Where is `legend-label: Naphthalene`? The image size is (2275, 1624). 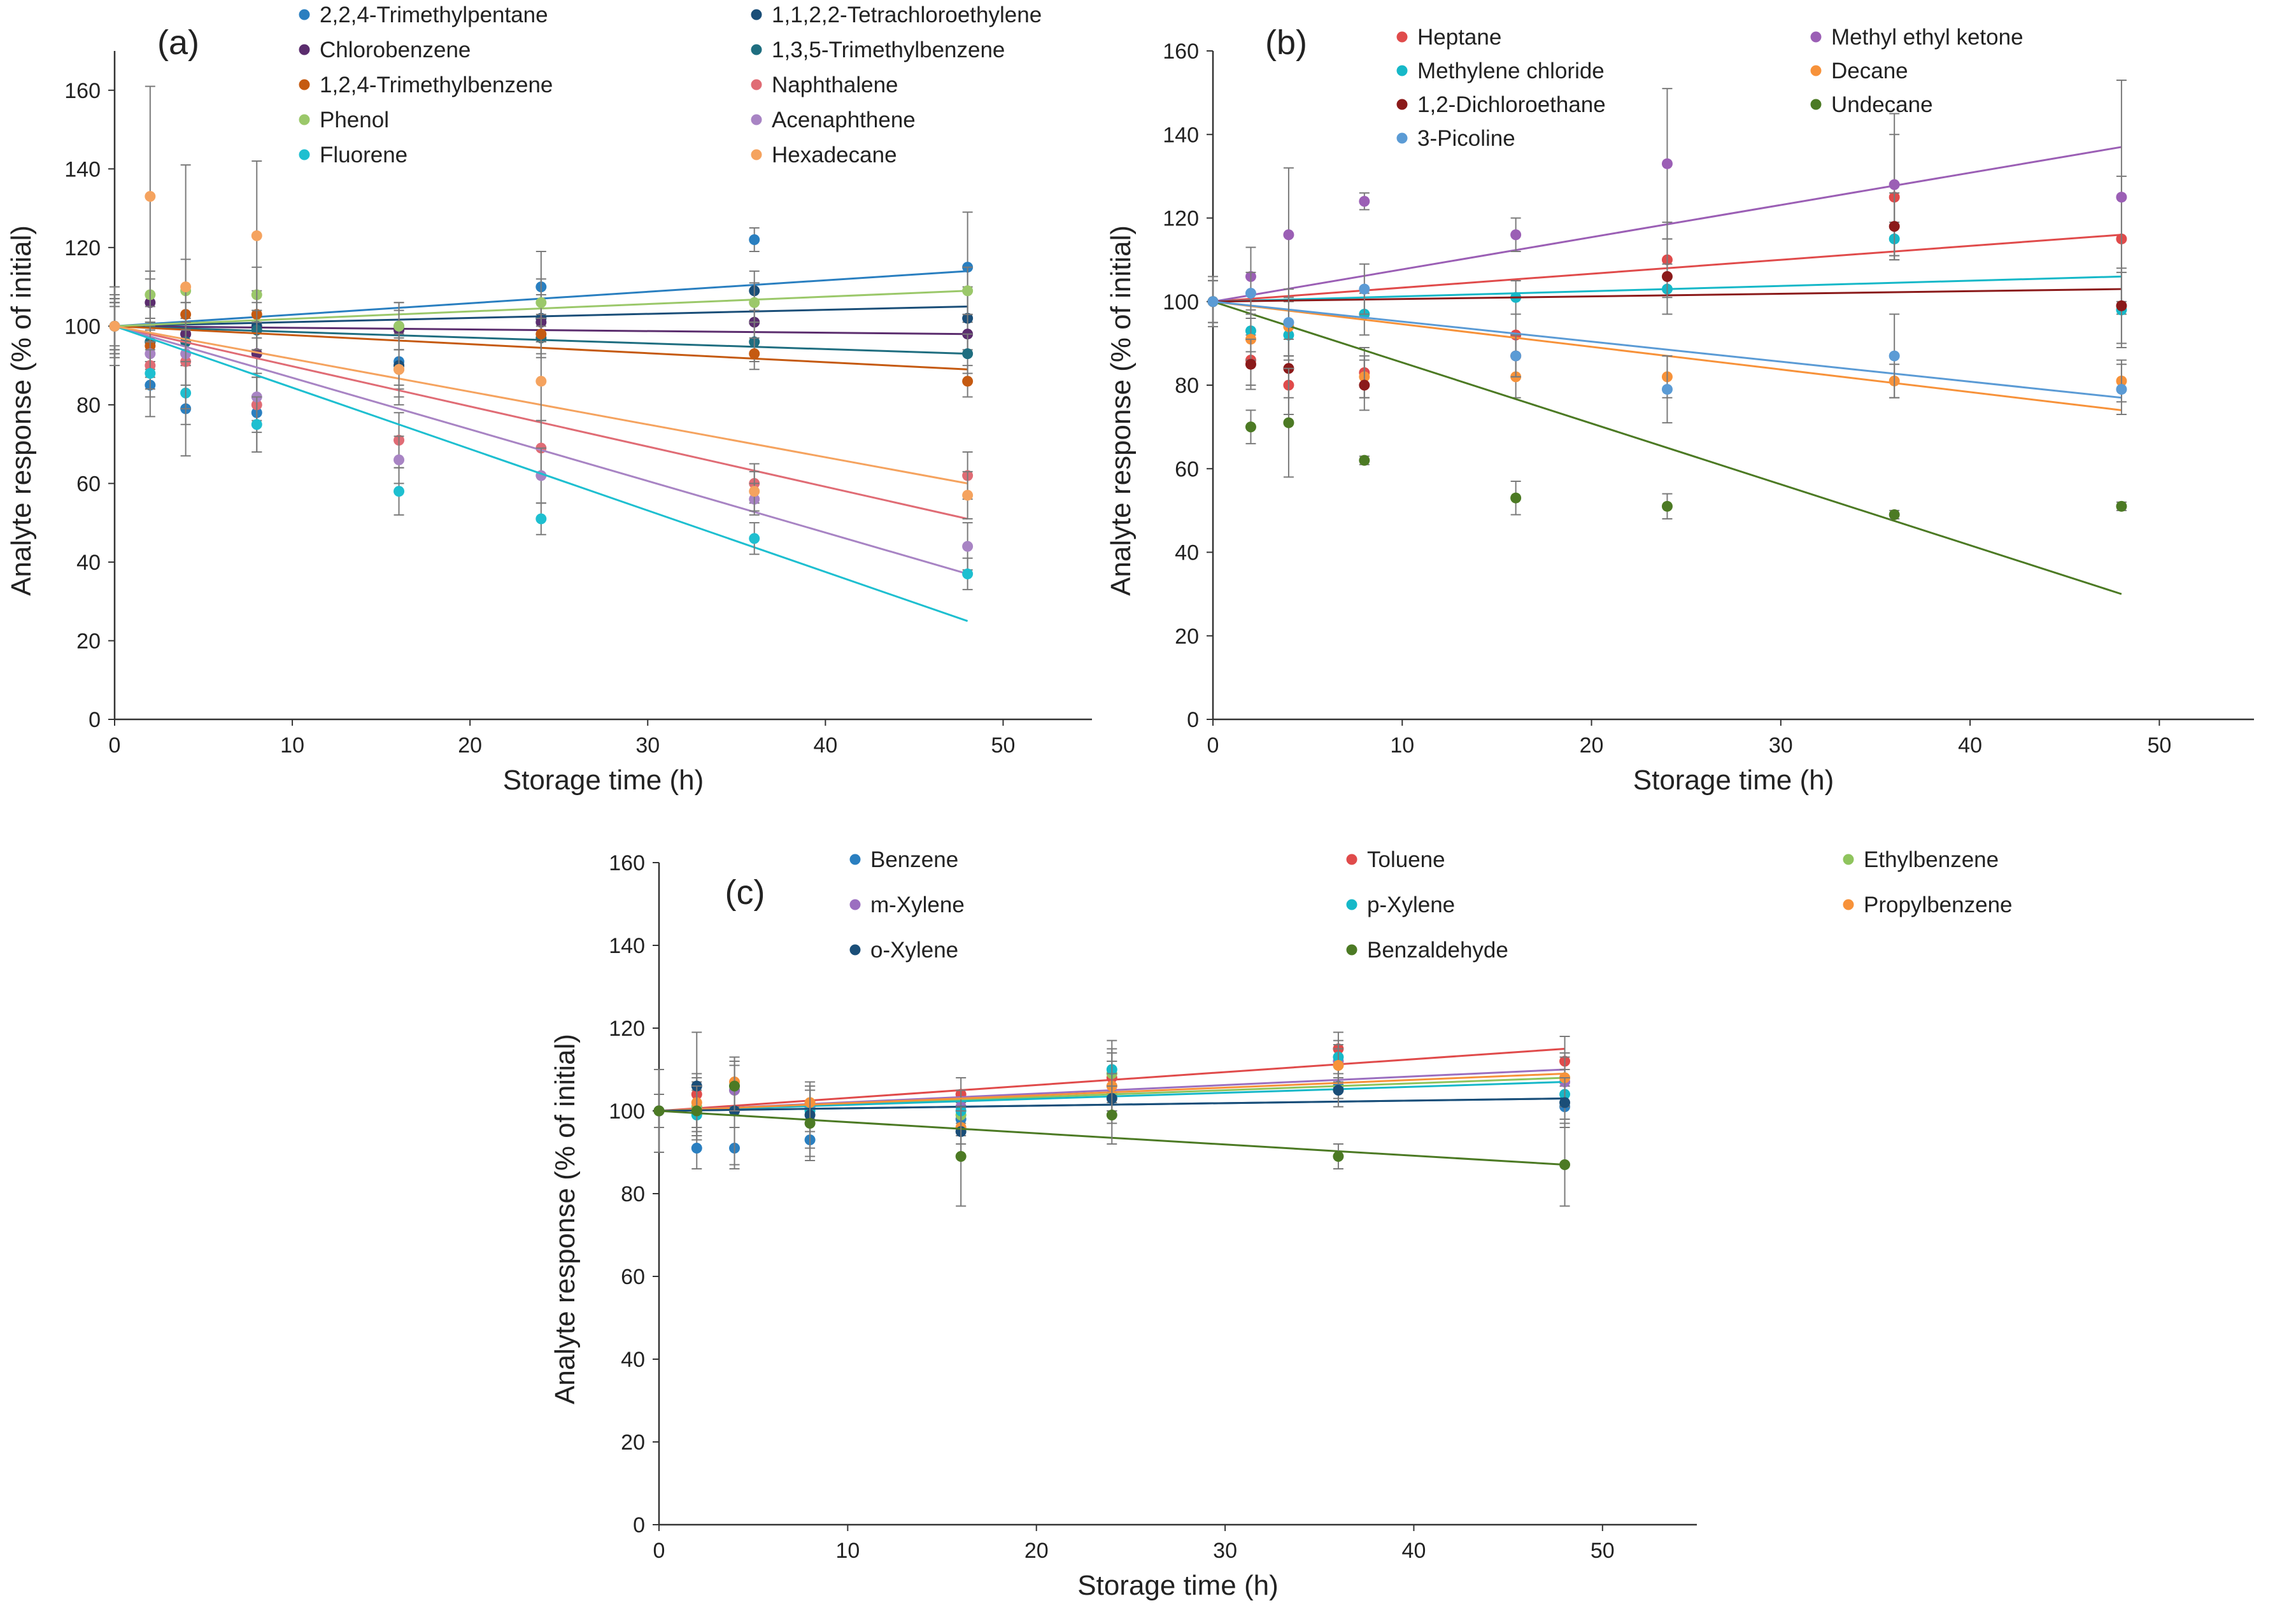 legend-label: Naphthalene is located at coordinates (835, 85).